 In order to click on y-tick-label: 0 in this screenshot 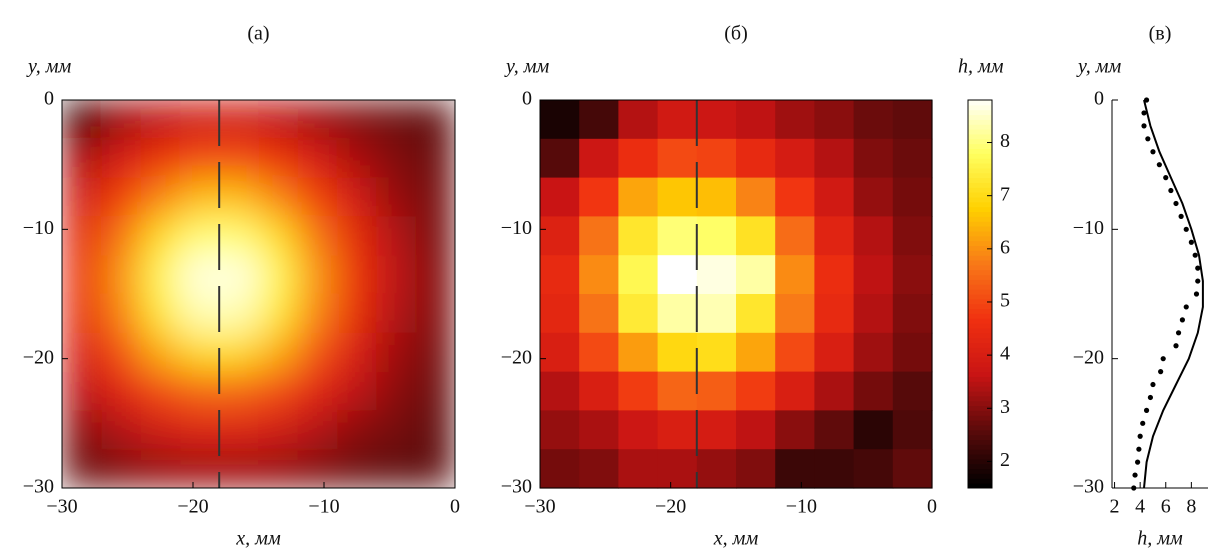, I will do `click(1099, 99)`.